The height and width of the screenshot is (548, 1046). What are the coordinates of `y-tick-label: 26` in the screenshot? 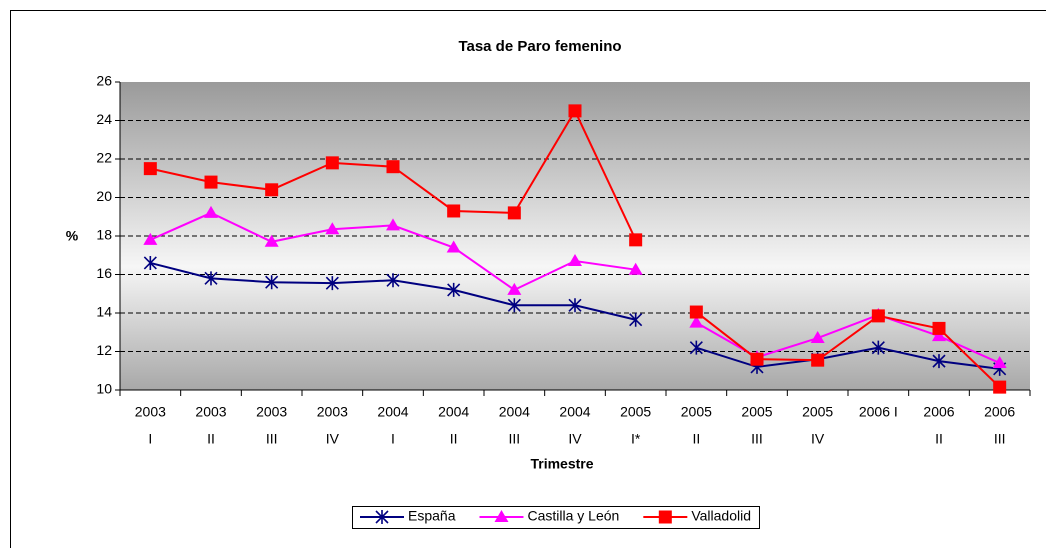 It's located at (104, 81).